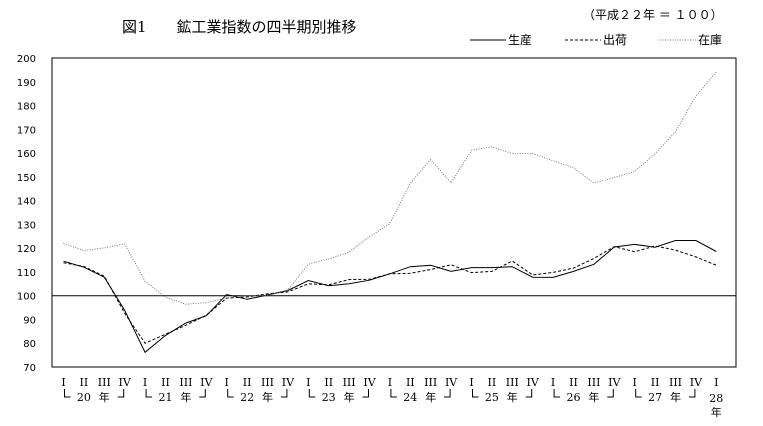  Describe the element at coordinates (239, 27) in the screenshot. I see `chart-title: 図1 鉱工業指数の四半期別推移` at that location.